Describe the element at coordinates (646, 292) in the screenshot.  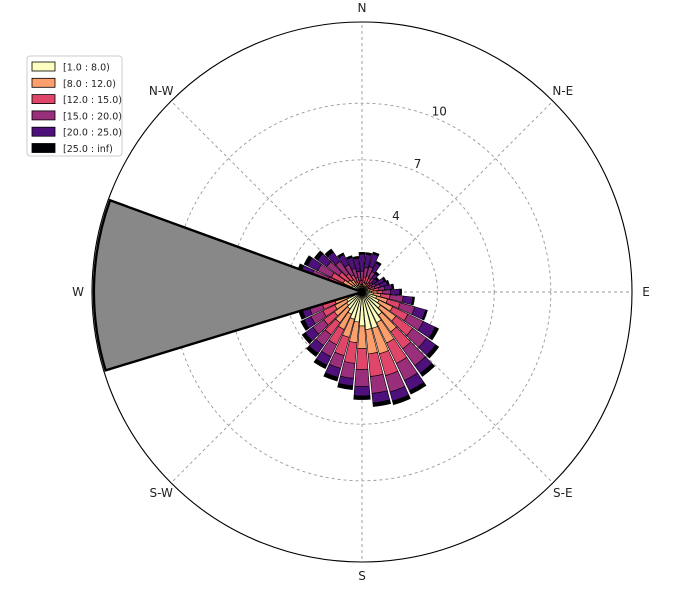
I see `direction-label-e: E` at that location.